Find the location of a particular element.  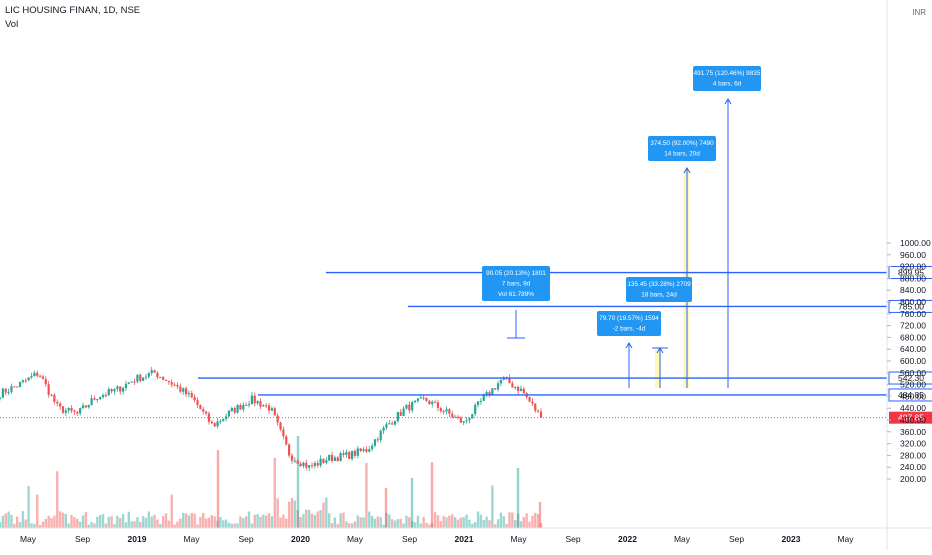

currency-label: INR is located at coordinates (919, 12).